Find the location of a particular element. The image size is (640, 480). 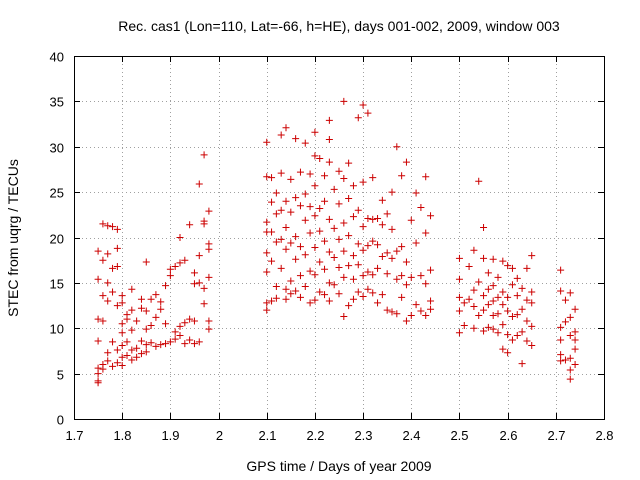

y-tick-label: 5 is located at coordinates (60, 375).